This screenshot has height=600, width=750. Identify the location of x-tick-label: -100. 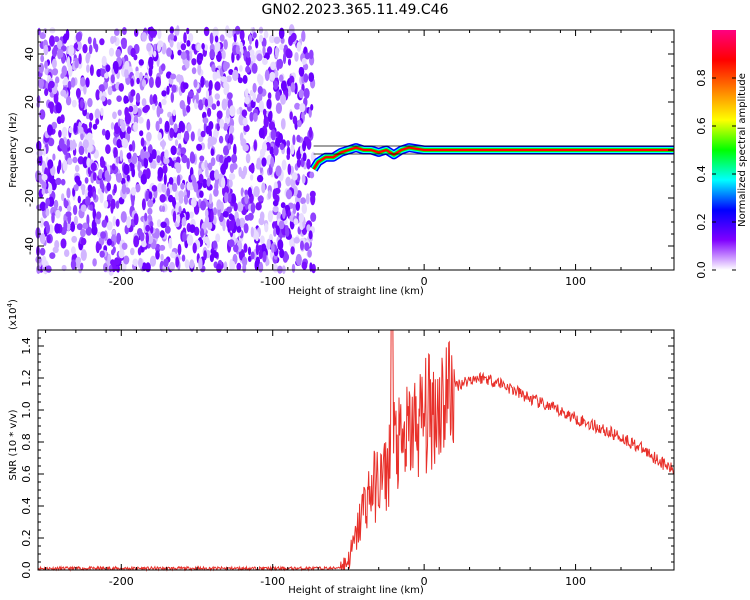
(272, 281).